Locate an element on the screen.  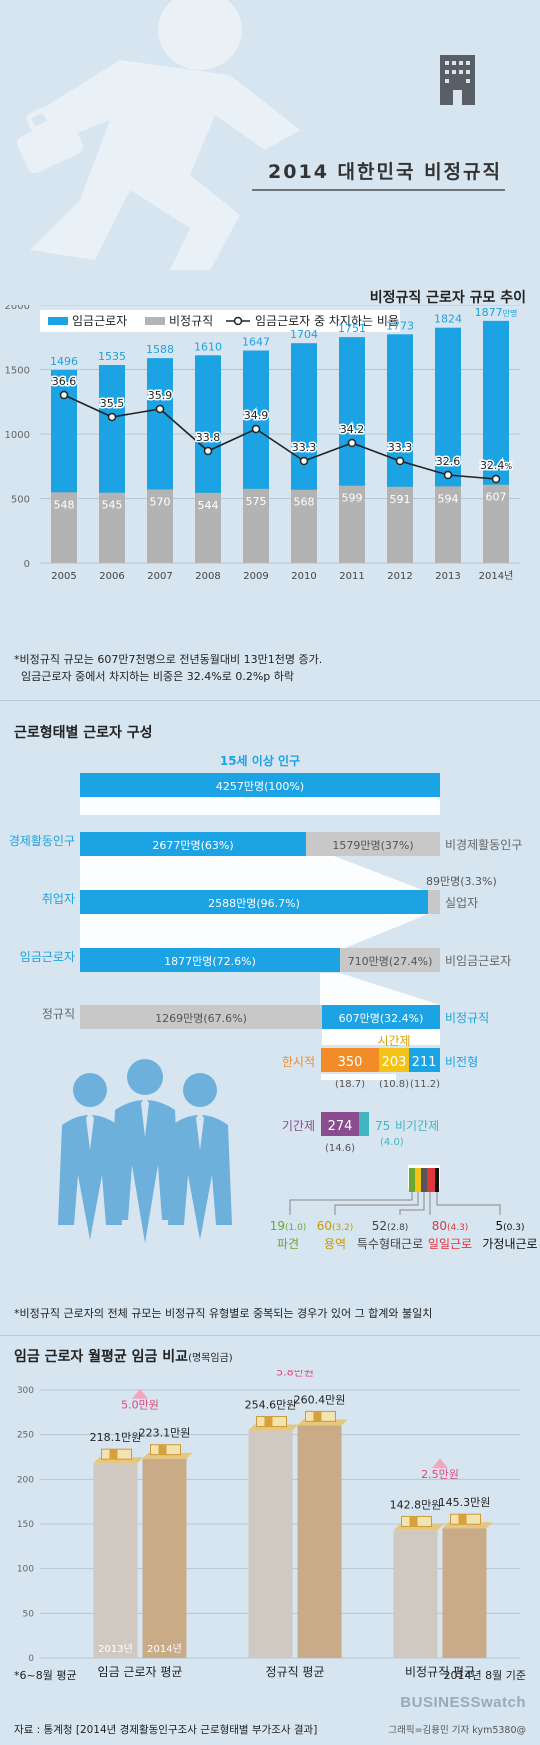
wage-2013-bar is located at coordinates (415, 1594).